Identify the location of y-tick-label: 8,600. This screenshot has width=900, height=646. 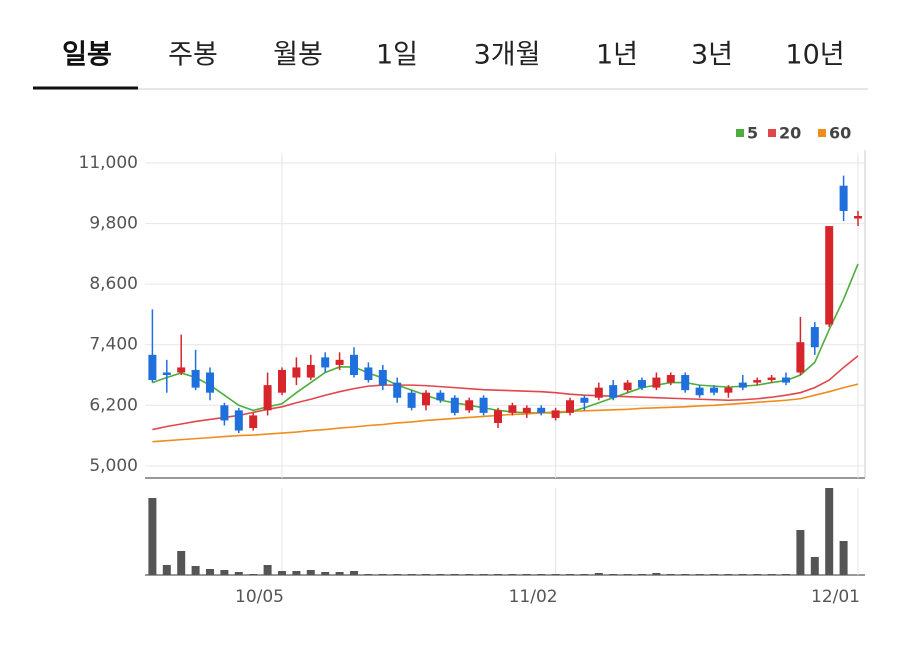
(113, 284).